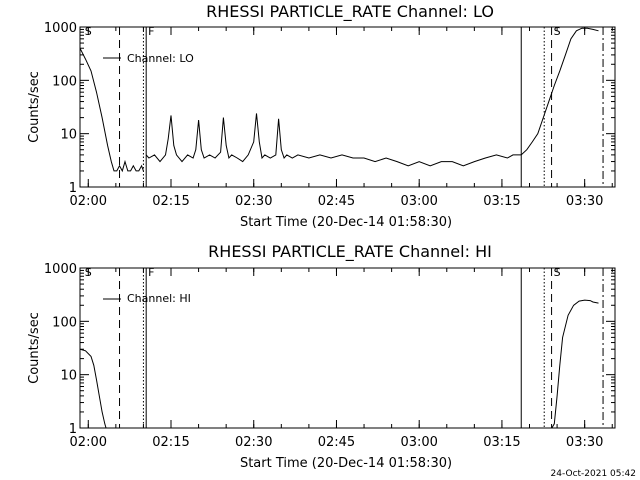 This screenshot has width=640, height=480. Describe the element at coordinates (350, 12) in the screenshot. I see `chart-title: RHESSI PARTICLE_RATE Channel: LO` at that location.